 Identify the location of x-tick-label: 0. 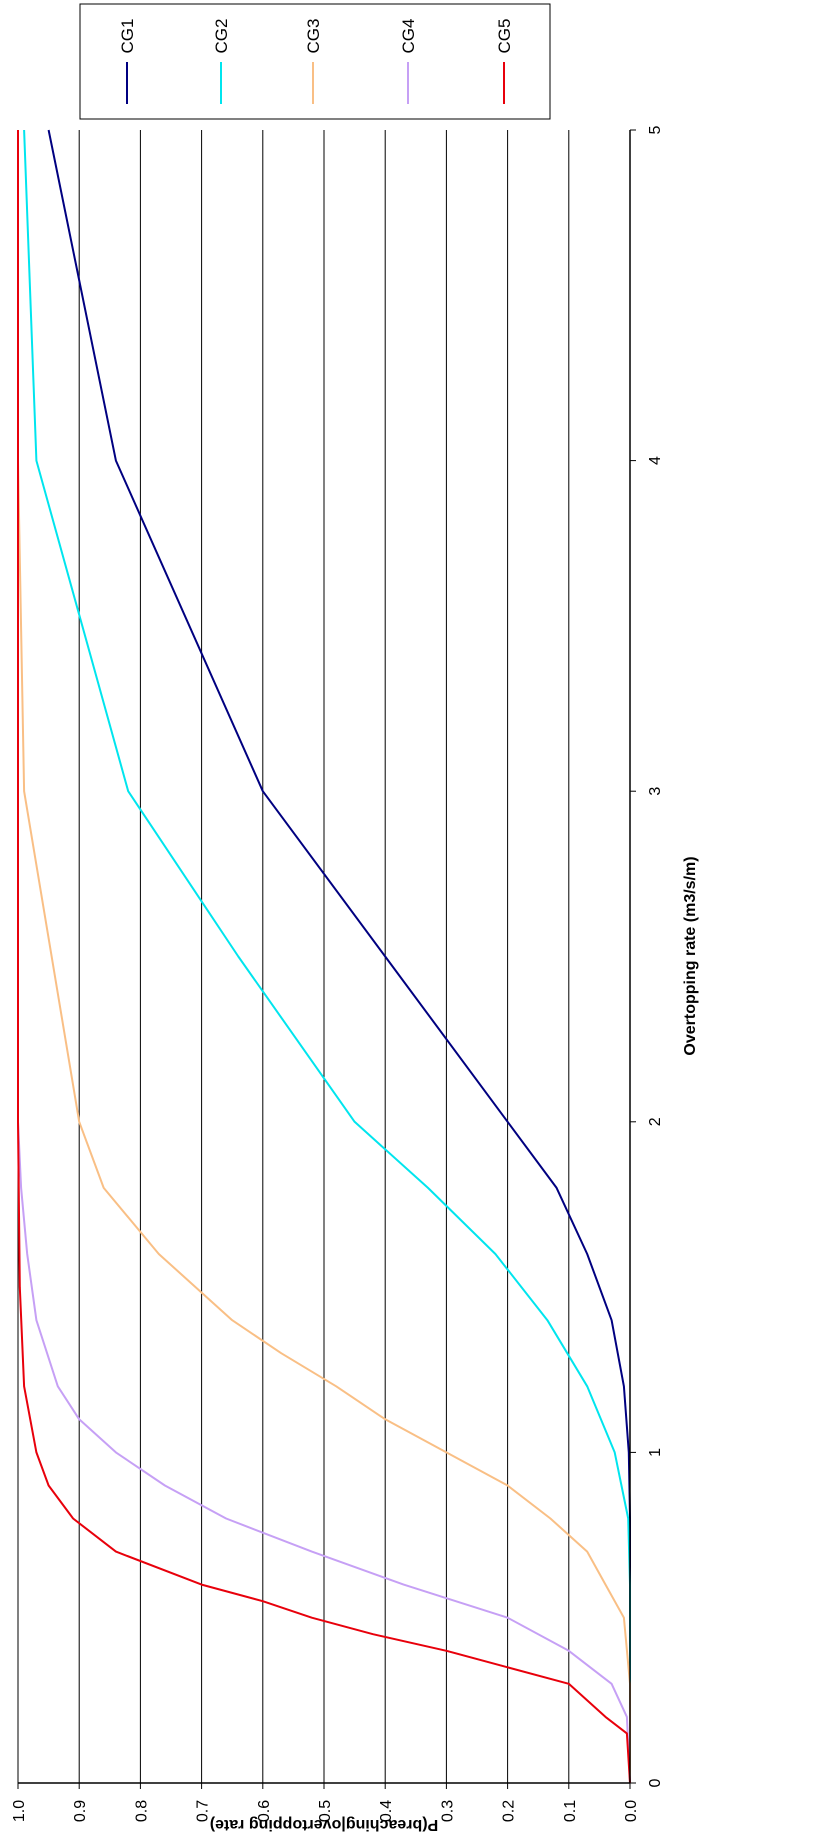
(655, 1782).